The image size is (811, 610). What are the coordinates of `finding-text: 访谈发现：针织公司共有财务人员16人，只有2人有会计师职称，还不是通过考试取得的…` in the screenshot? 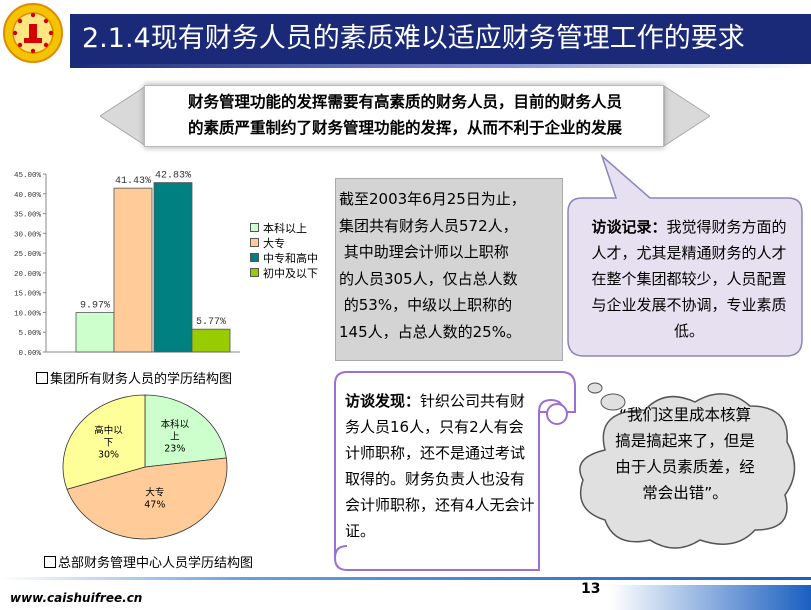 It's located at (440, 466).